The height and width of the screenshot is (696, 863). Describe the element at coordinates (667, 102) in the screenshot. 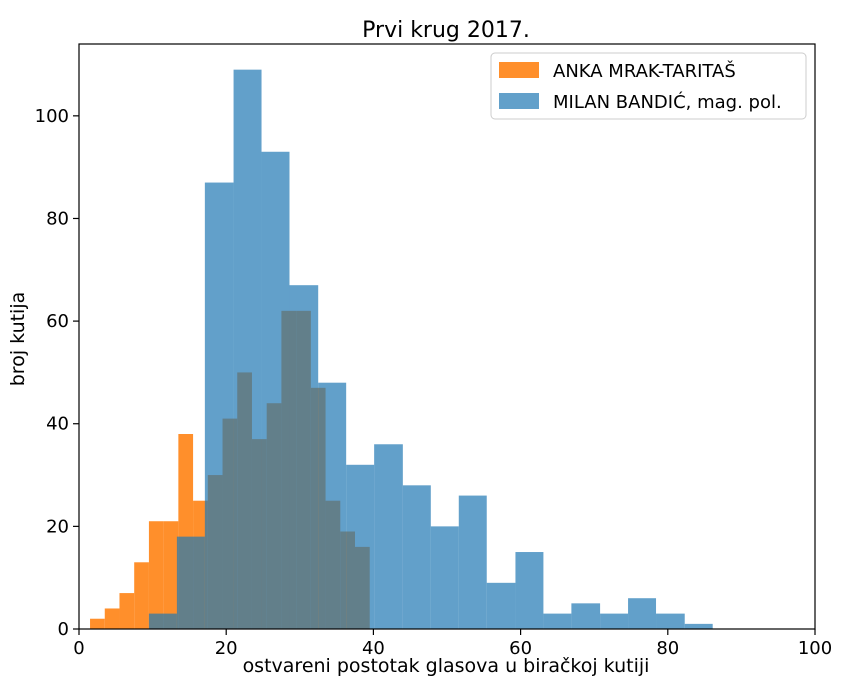

I see `legend-label: MILAN BANDIĆ, mag. pol.` at that location.